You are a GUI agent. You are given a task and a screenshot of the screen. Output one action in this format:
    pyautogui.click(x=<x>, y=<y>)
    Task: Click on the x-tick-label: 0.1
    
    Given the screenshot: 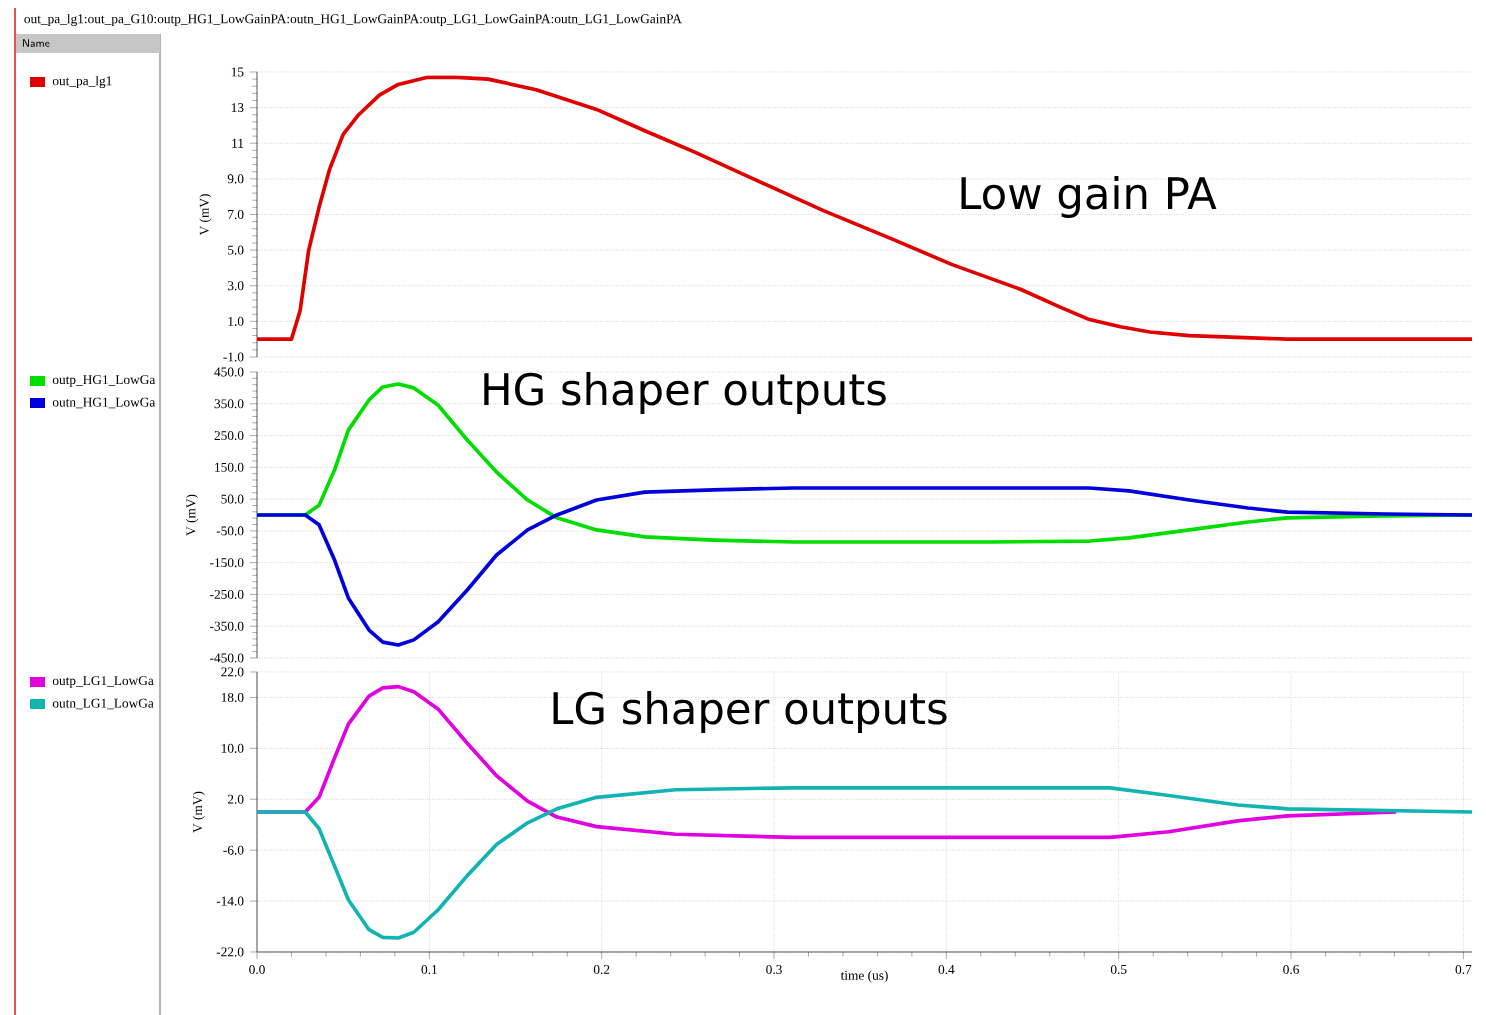 What is the action you would take?
    pyautogui.click(x=429, y=969)
    